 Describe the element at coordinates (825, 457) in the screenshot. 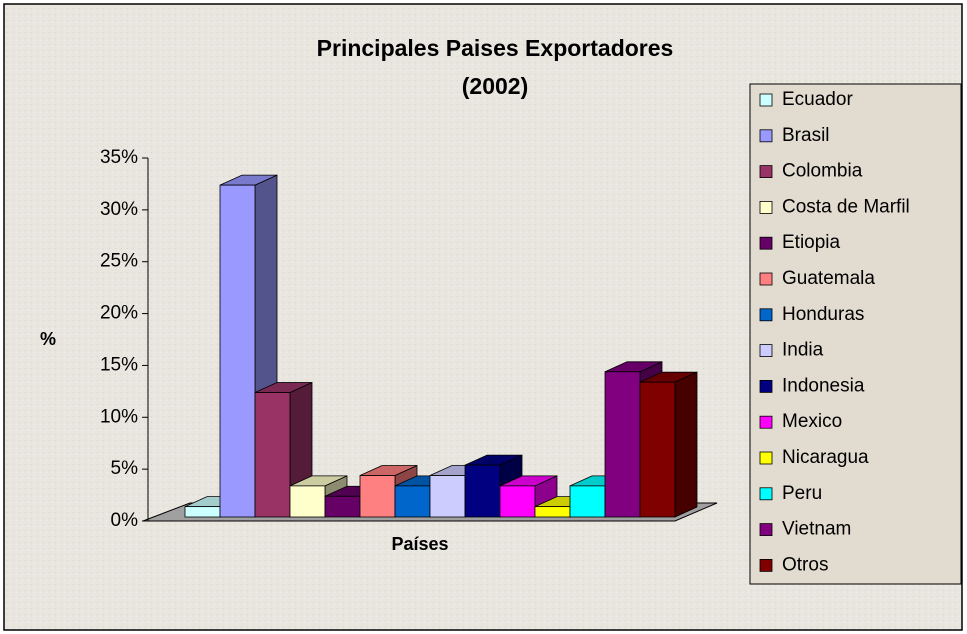

I see `legend-label: Nicaragua` at that location.